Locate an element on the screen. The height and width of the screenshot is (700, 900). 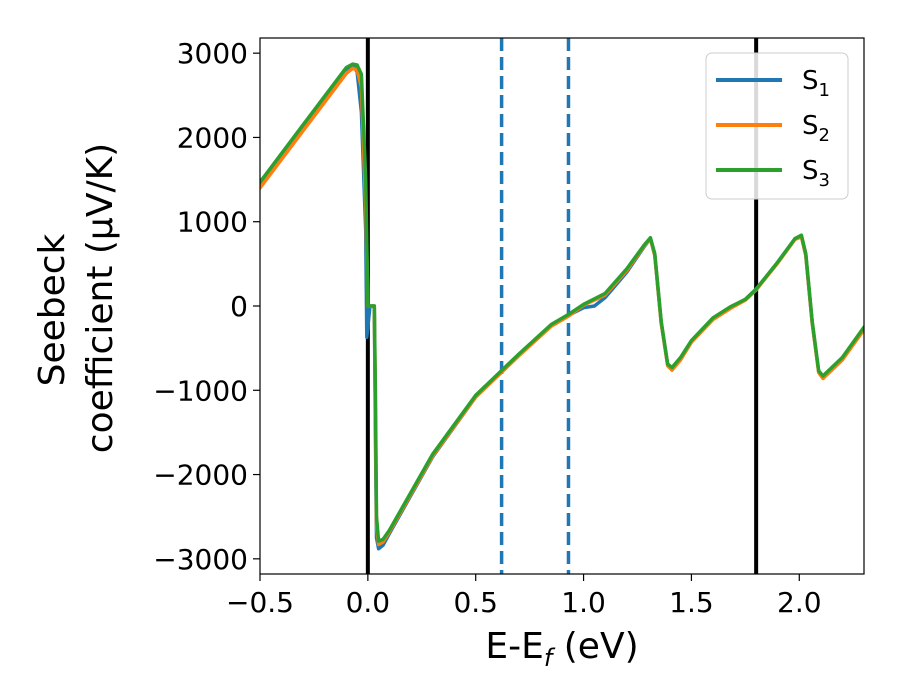
y-tick-label: 2000 is located at coordinates (212, 137).